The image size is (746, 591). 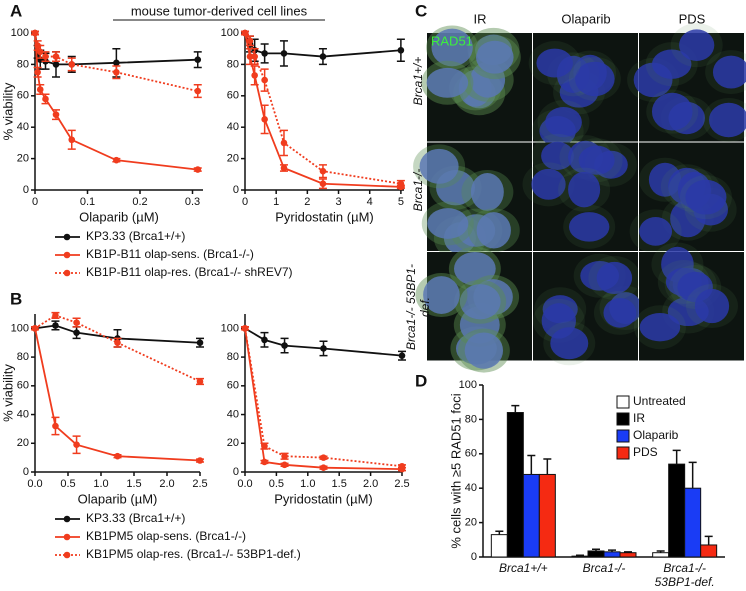 What do you see at coordinates (117, 348) in the screenshot?
I see `series-line` at bounding box center [117, 348].